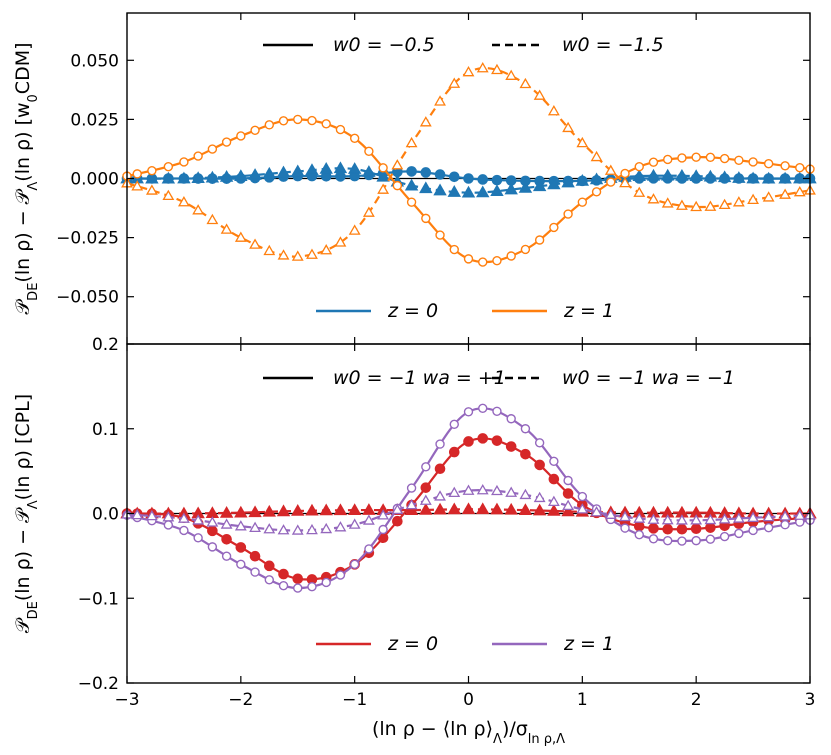  Describe the element at coordinates (94, 61) in the screenshot. I see `y-tick-label: 0.050` at that location.